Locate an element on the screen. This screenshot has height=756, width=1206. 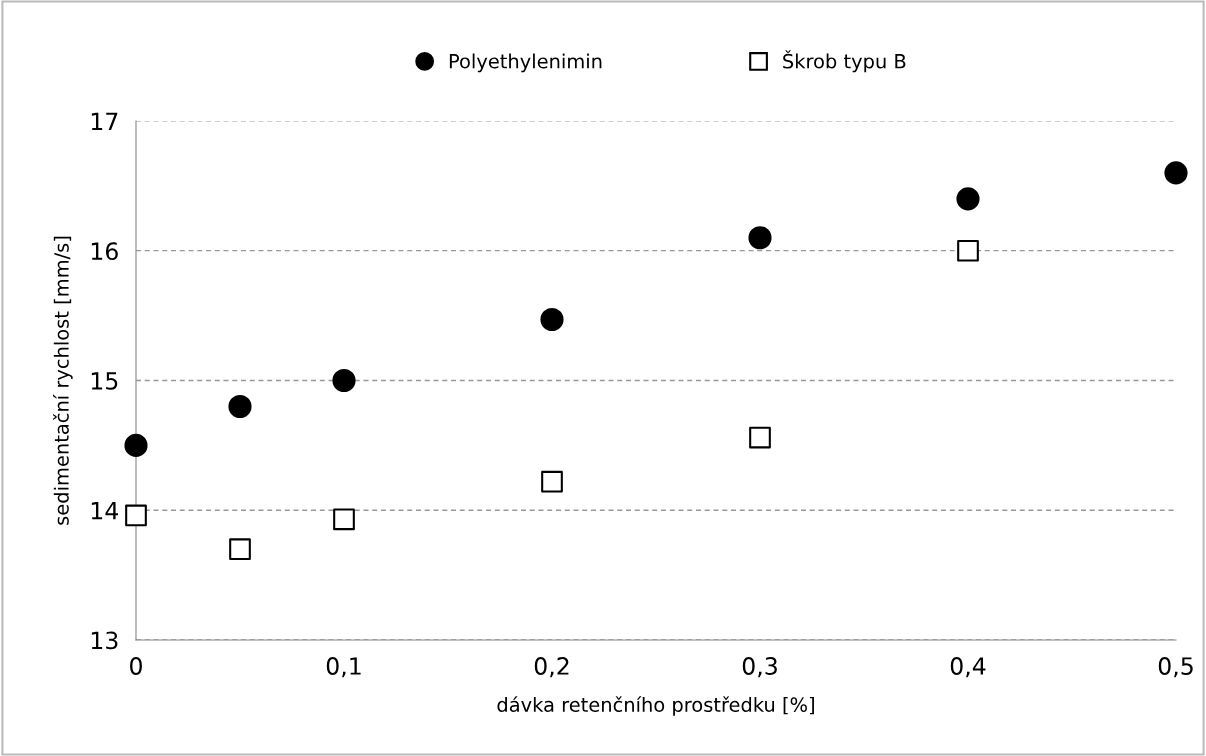
x-tick-label: 0,5 is located at coordinates (1175, 667).